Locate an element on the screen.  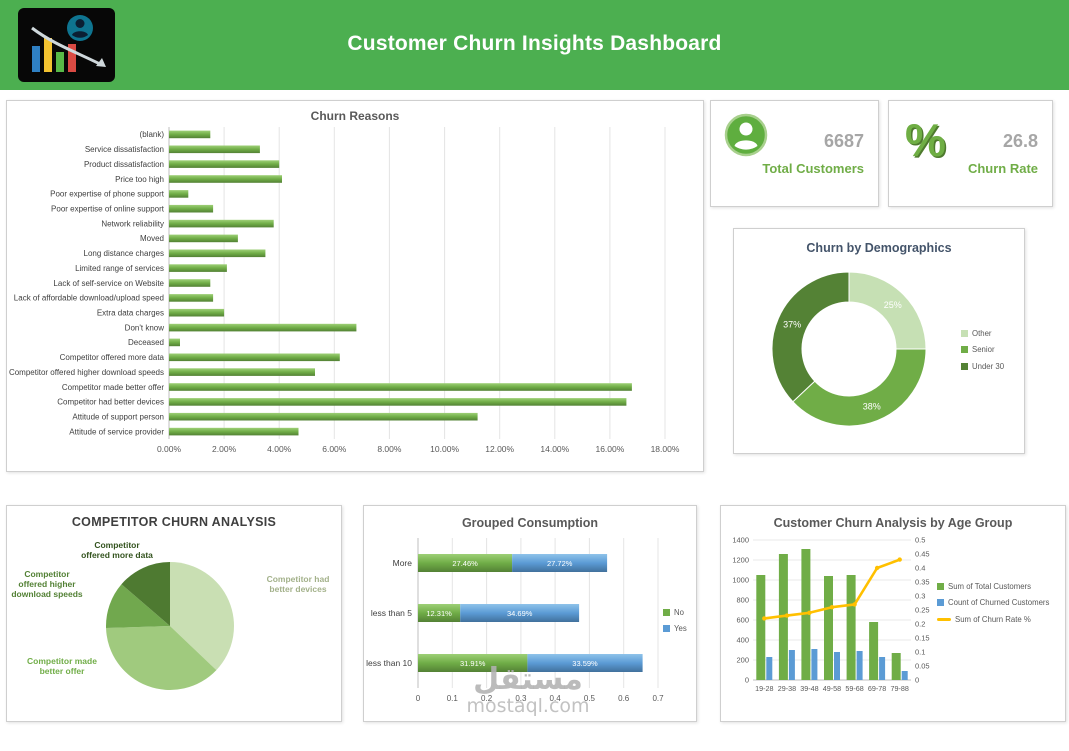
category-label: Competitor offered more data is located at coordinates (112, 357).